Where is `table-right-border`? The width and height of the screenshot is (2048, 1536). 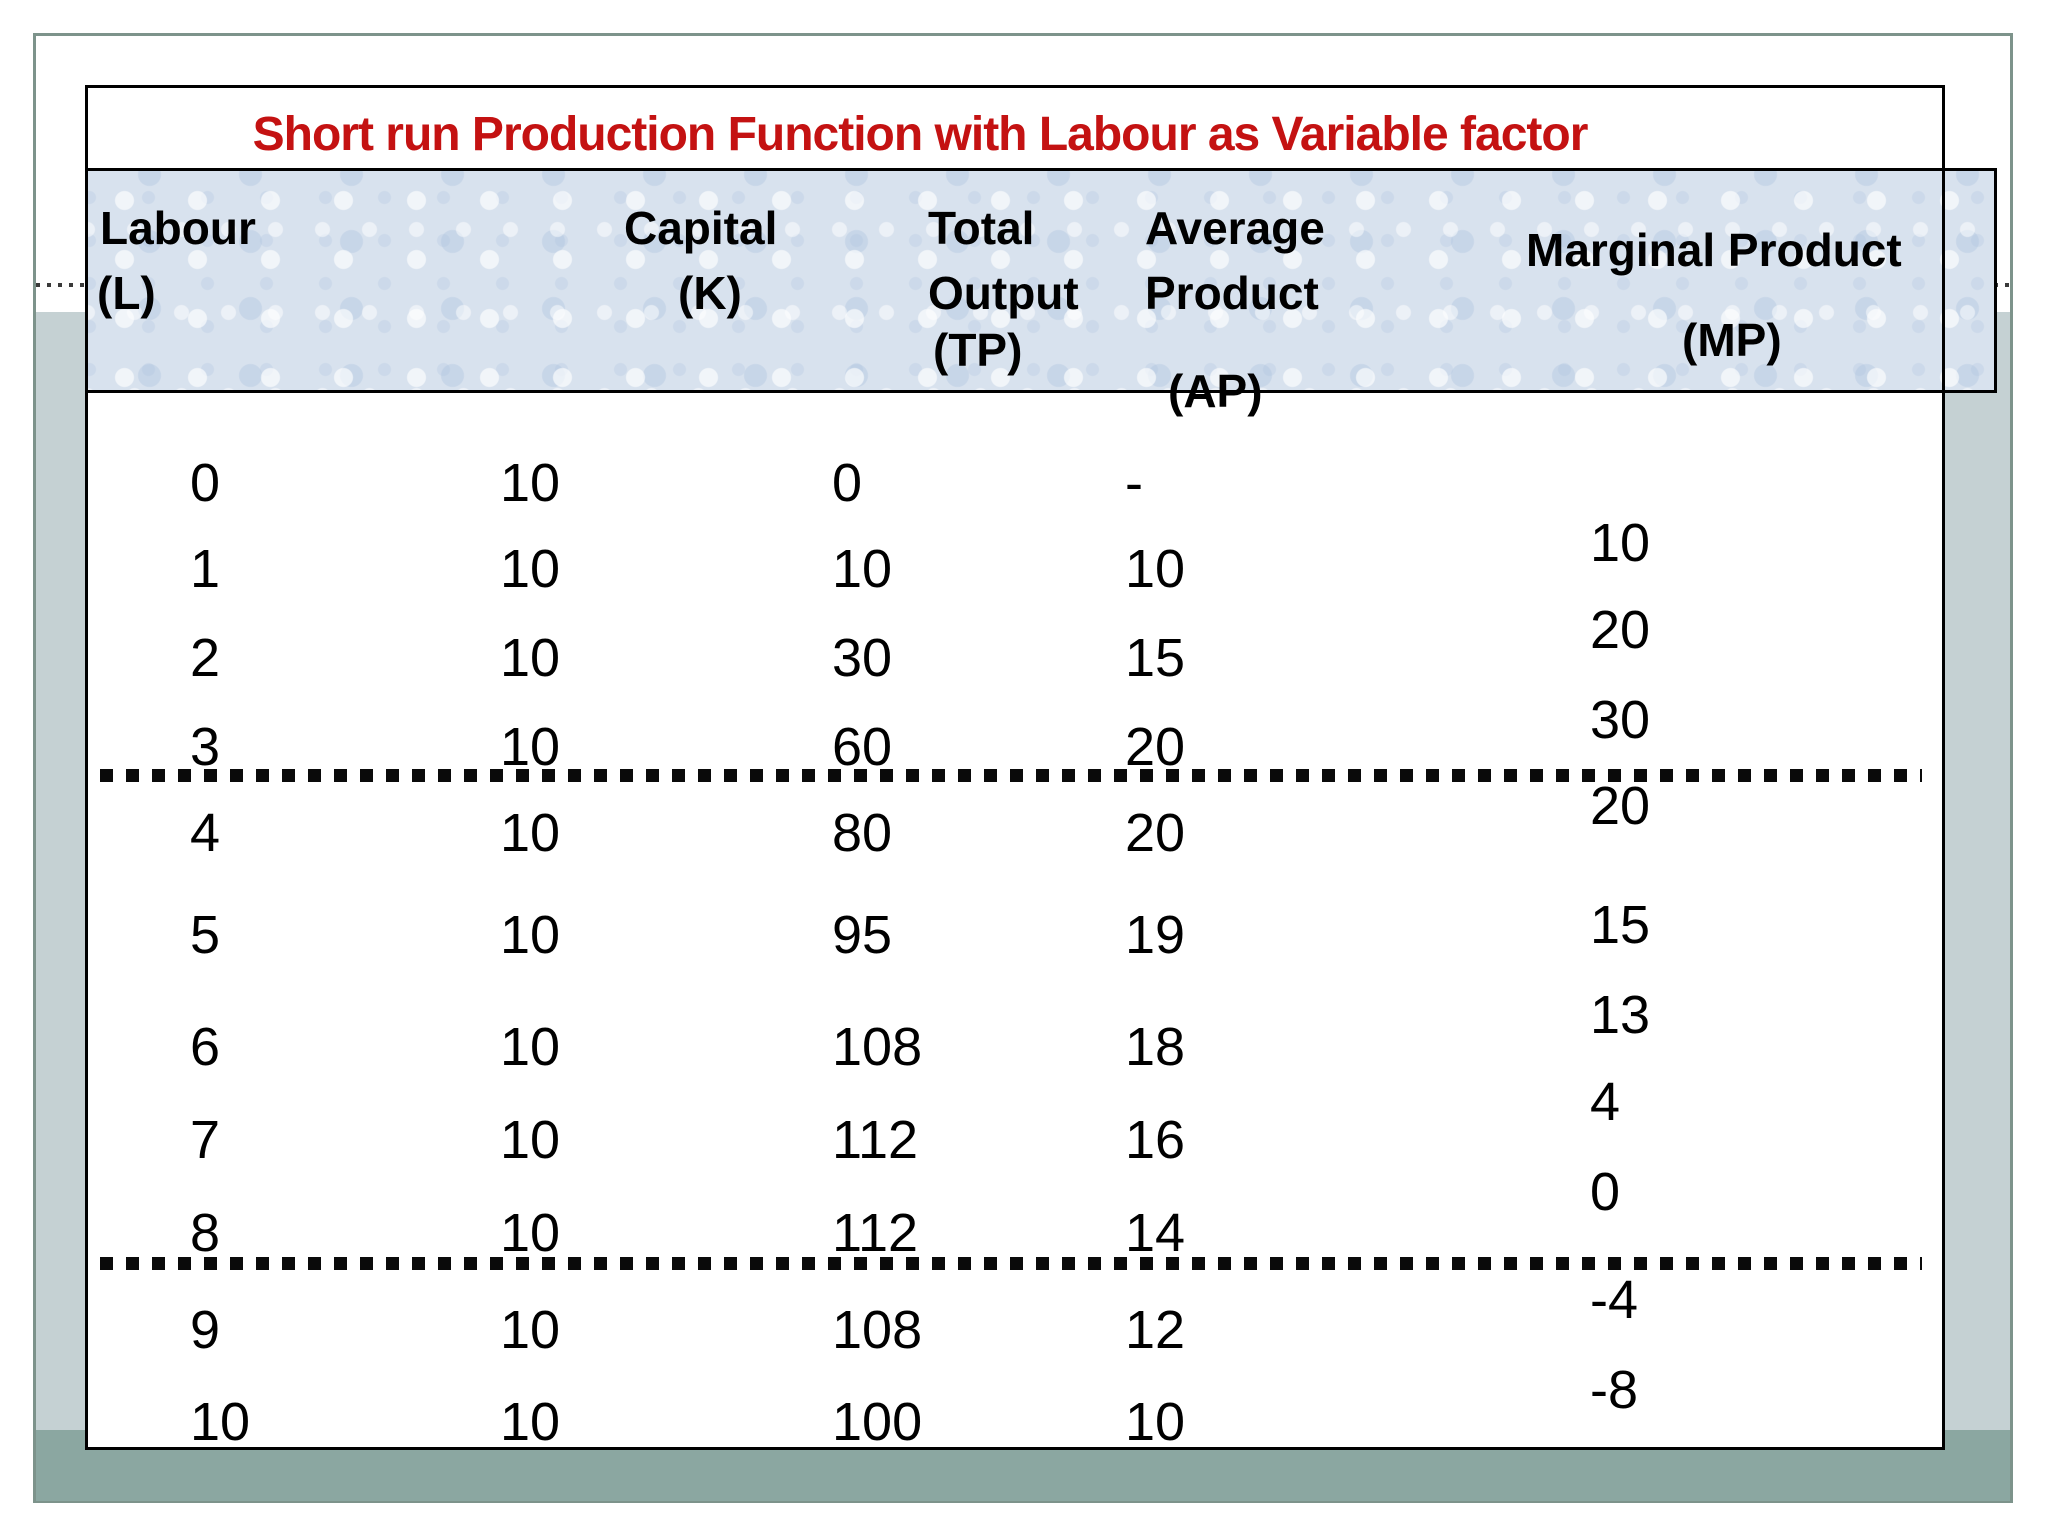
table-right-border is located at coordinates (1943, 280).